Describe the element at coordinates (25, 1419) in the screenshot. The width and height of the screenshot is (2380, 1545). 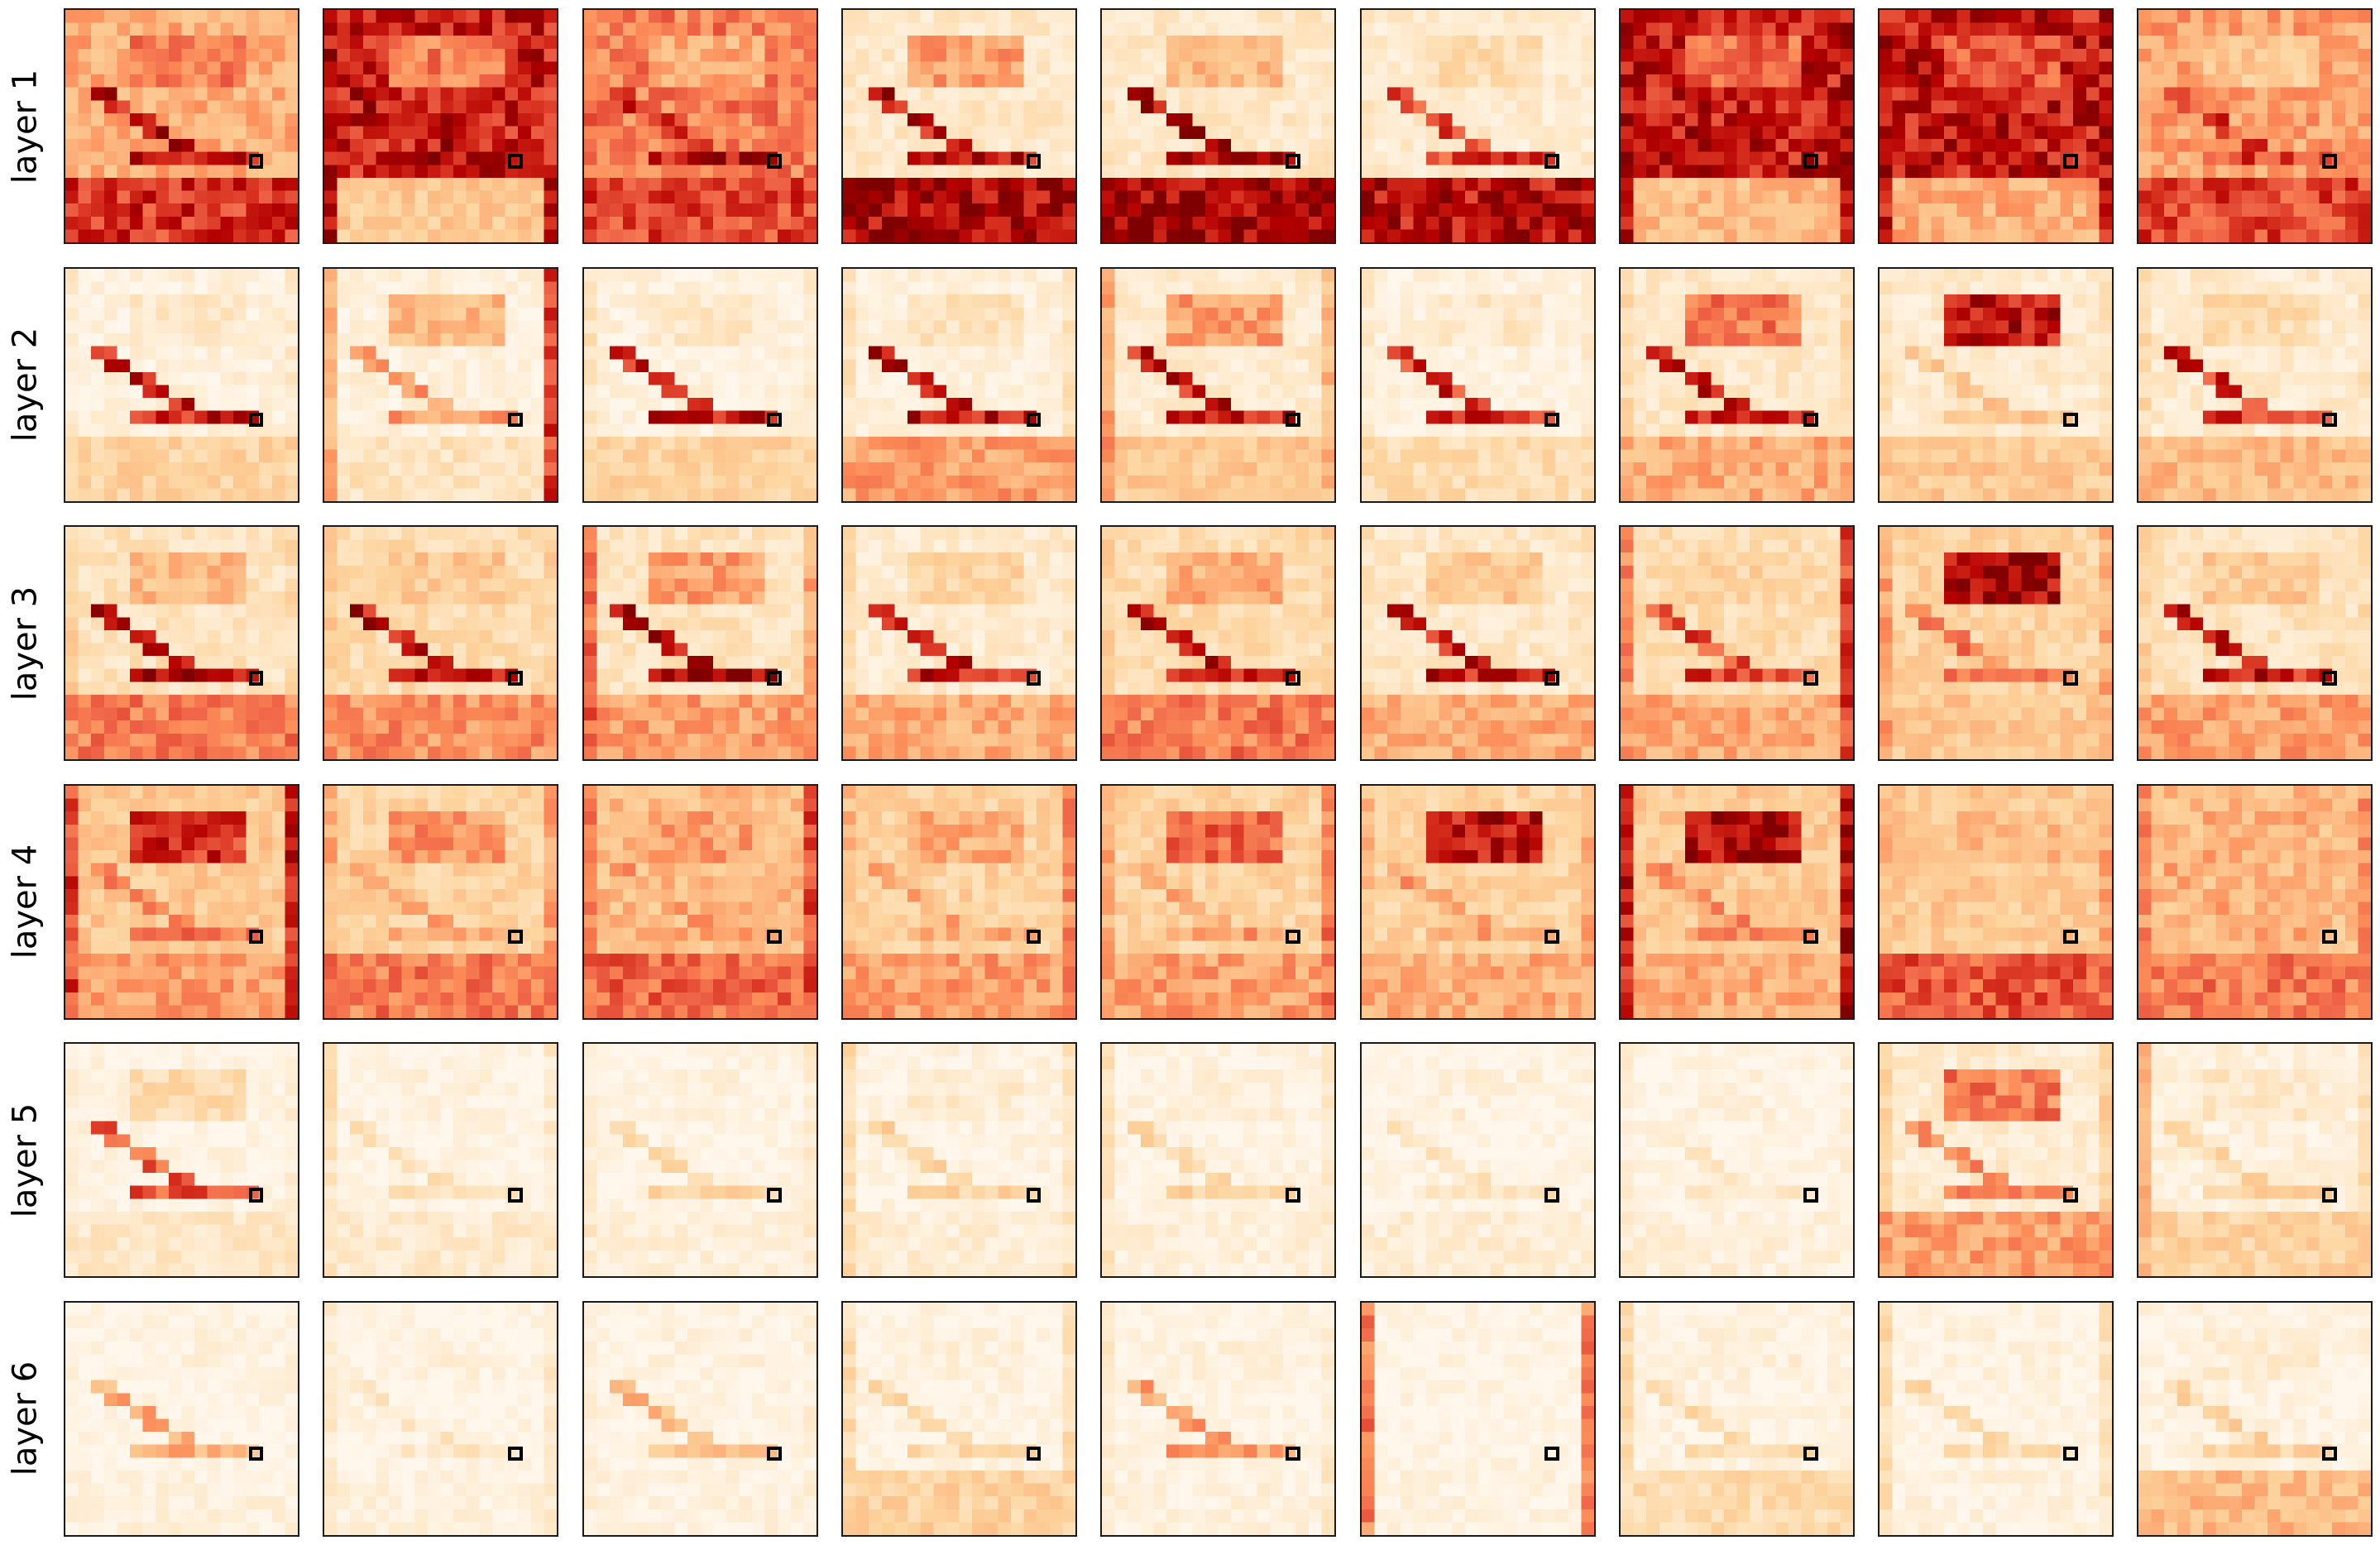
I see `row-label-6: layer 6` at that location.